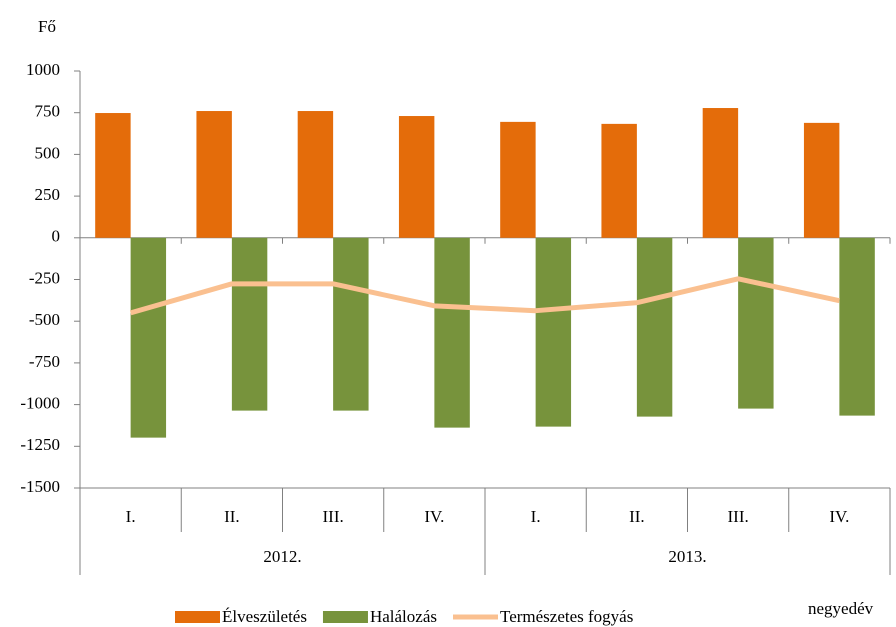 The image size is (896, 627). Describe the element at coordinates (44, 319) in the screenshot. I see `y-tick-label: -500` at that location.